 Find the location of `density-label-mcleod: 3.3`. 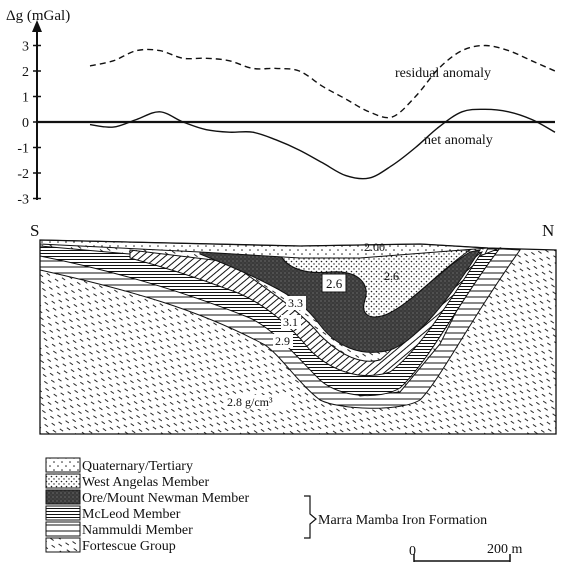

density-label-mcleod: 3.3 is located at coordinates (295, 303).